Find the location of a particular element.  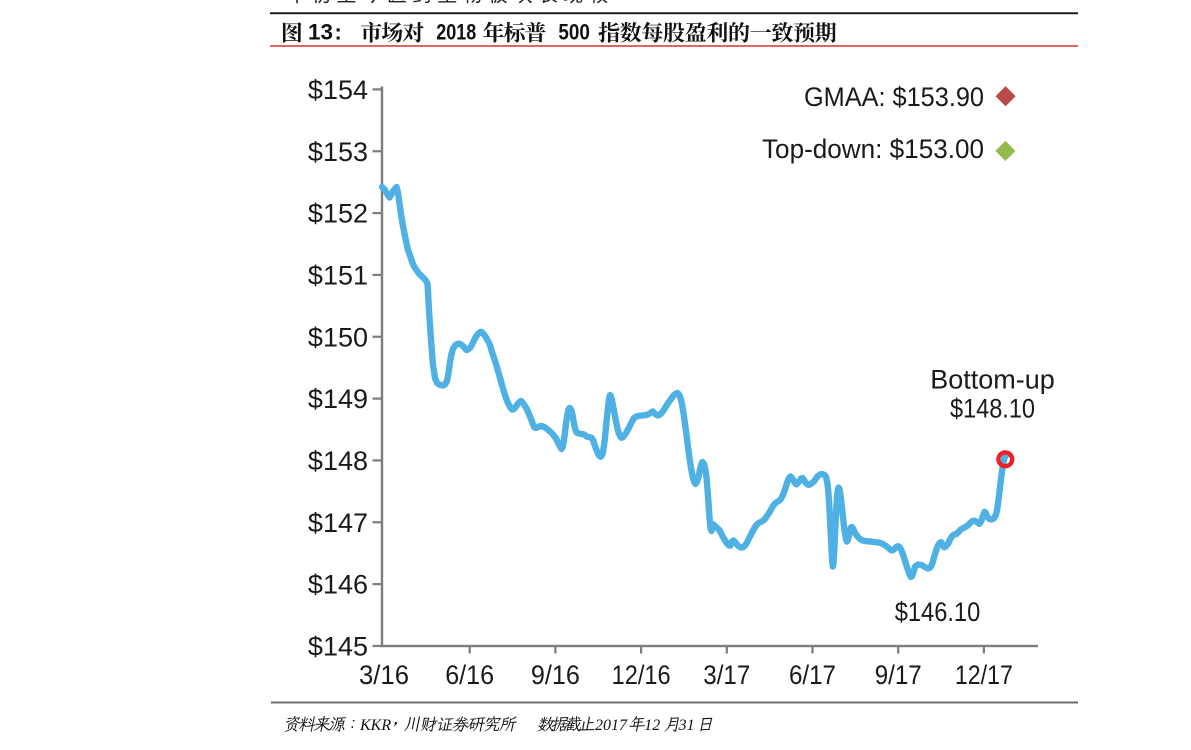

svg-text: Top-down: $153.00 is located at coordinates (873, 149).